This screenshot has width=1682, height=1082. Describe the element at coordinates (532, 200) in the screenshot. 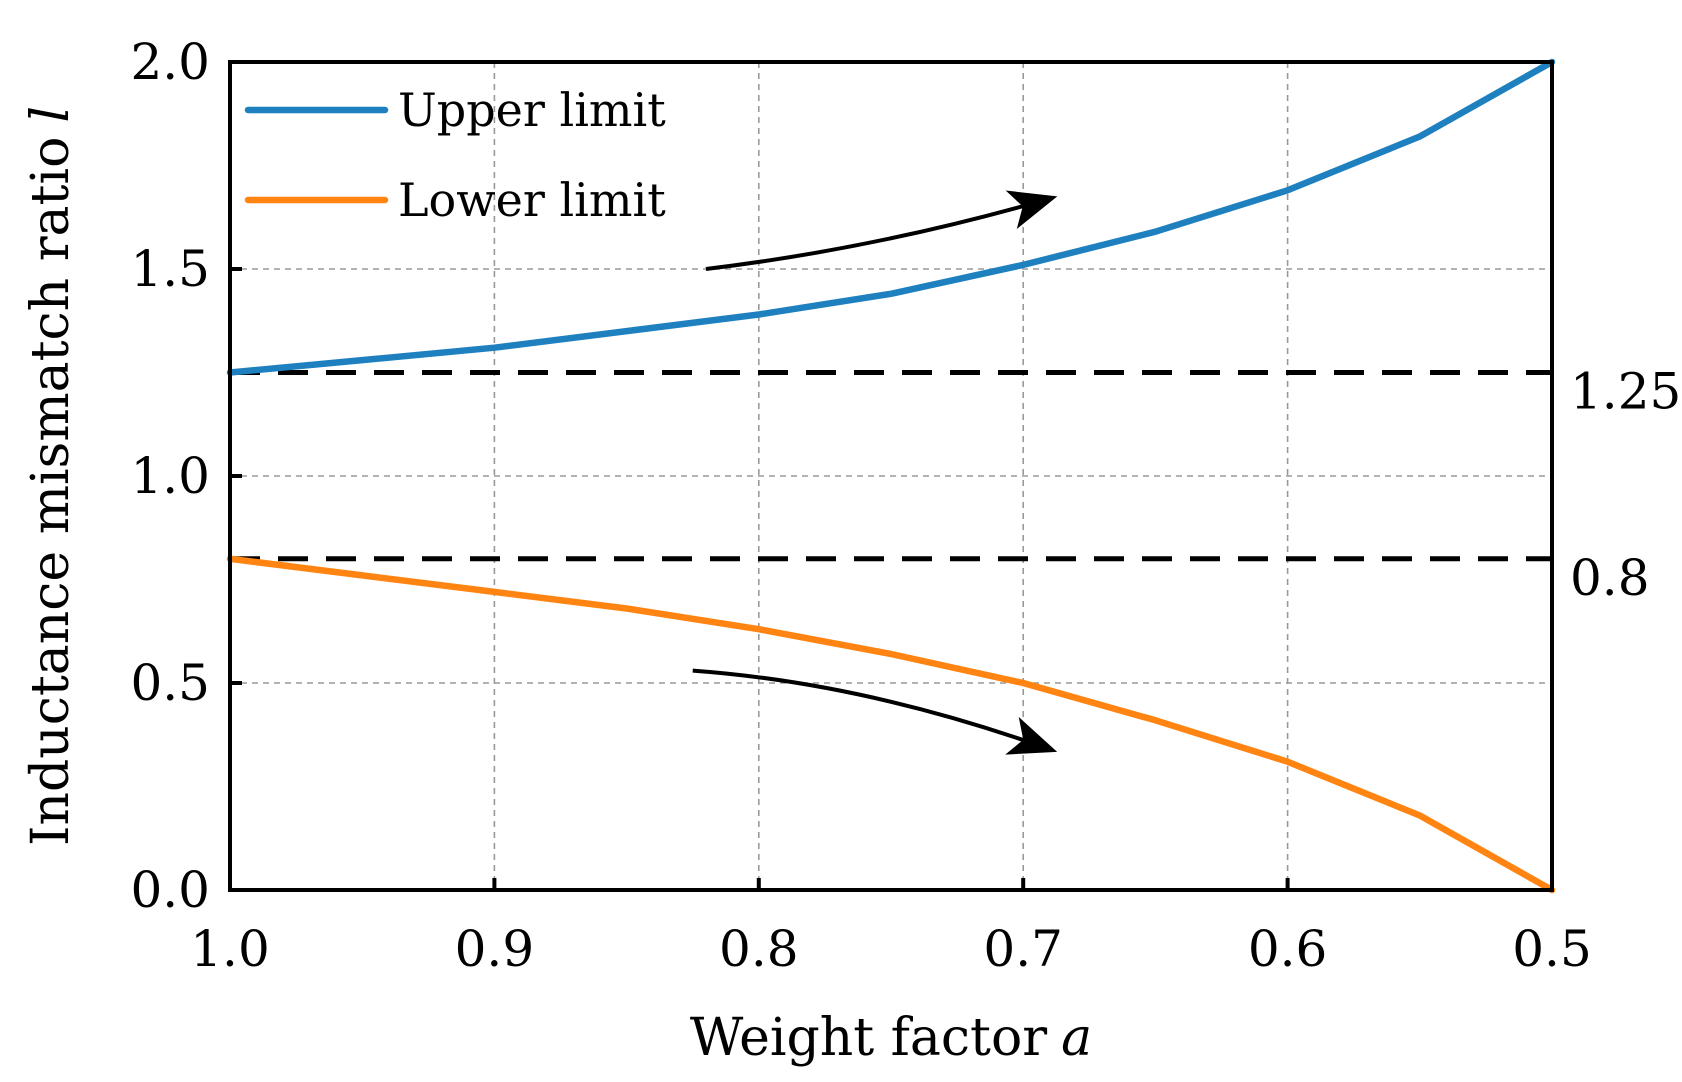

I see `legend-label-lower-limit: Lower limit` at that location.